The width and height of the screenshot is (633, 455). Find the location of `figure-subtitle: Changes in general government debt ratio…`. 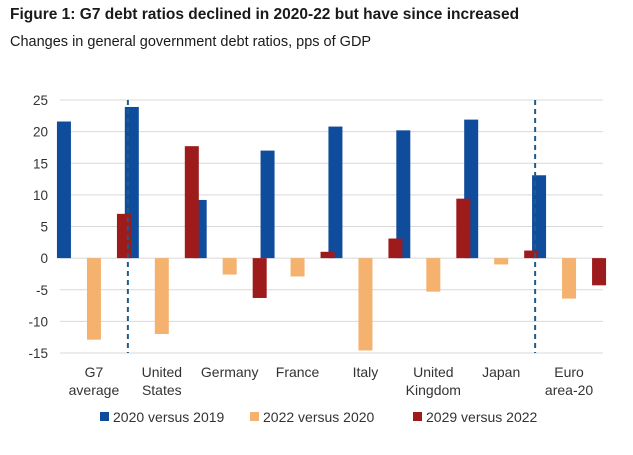

figure-subtitle: Changes in general government debt ratio… is located at coordinates (191, 42).